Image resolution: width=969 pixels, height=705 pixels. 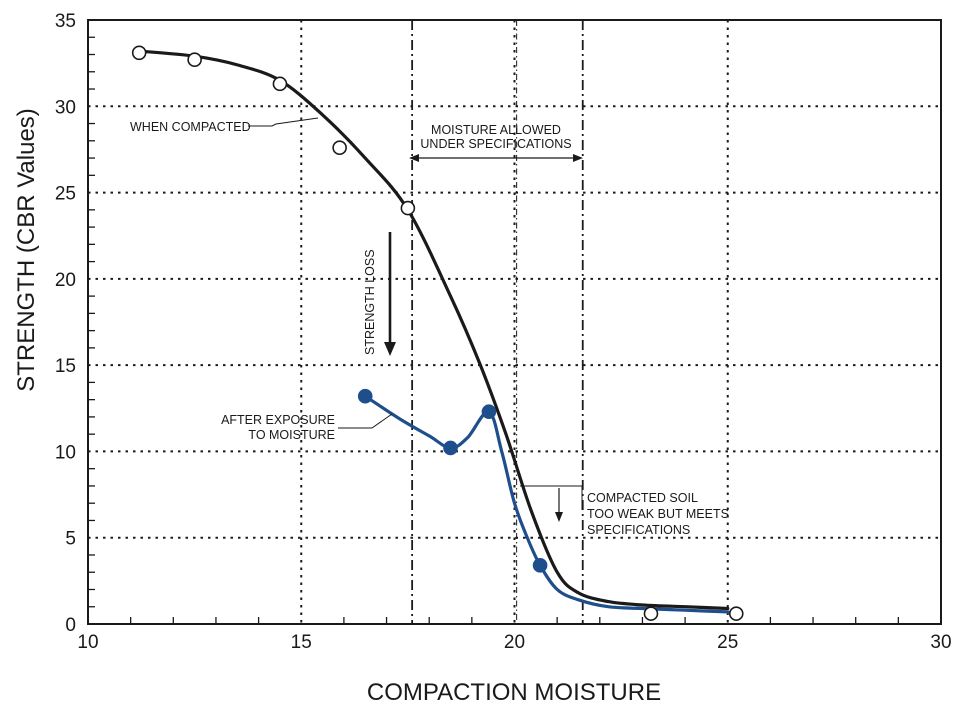 I want to click on annotation-after-exposure-1: AFTER EXPOSURE, so click(x=278, y=420).